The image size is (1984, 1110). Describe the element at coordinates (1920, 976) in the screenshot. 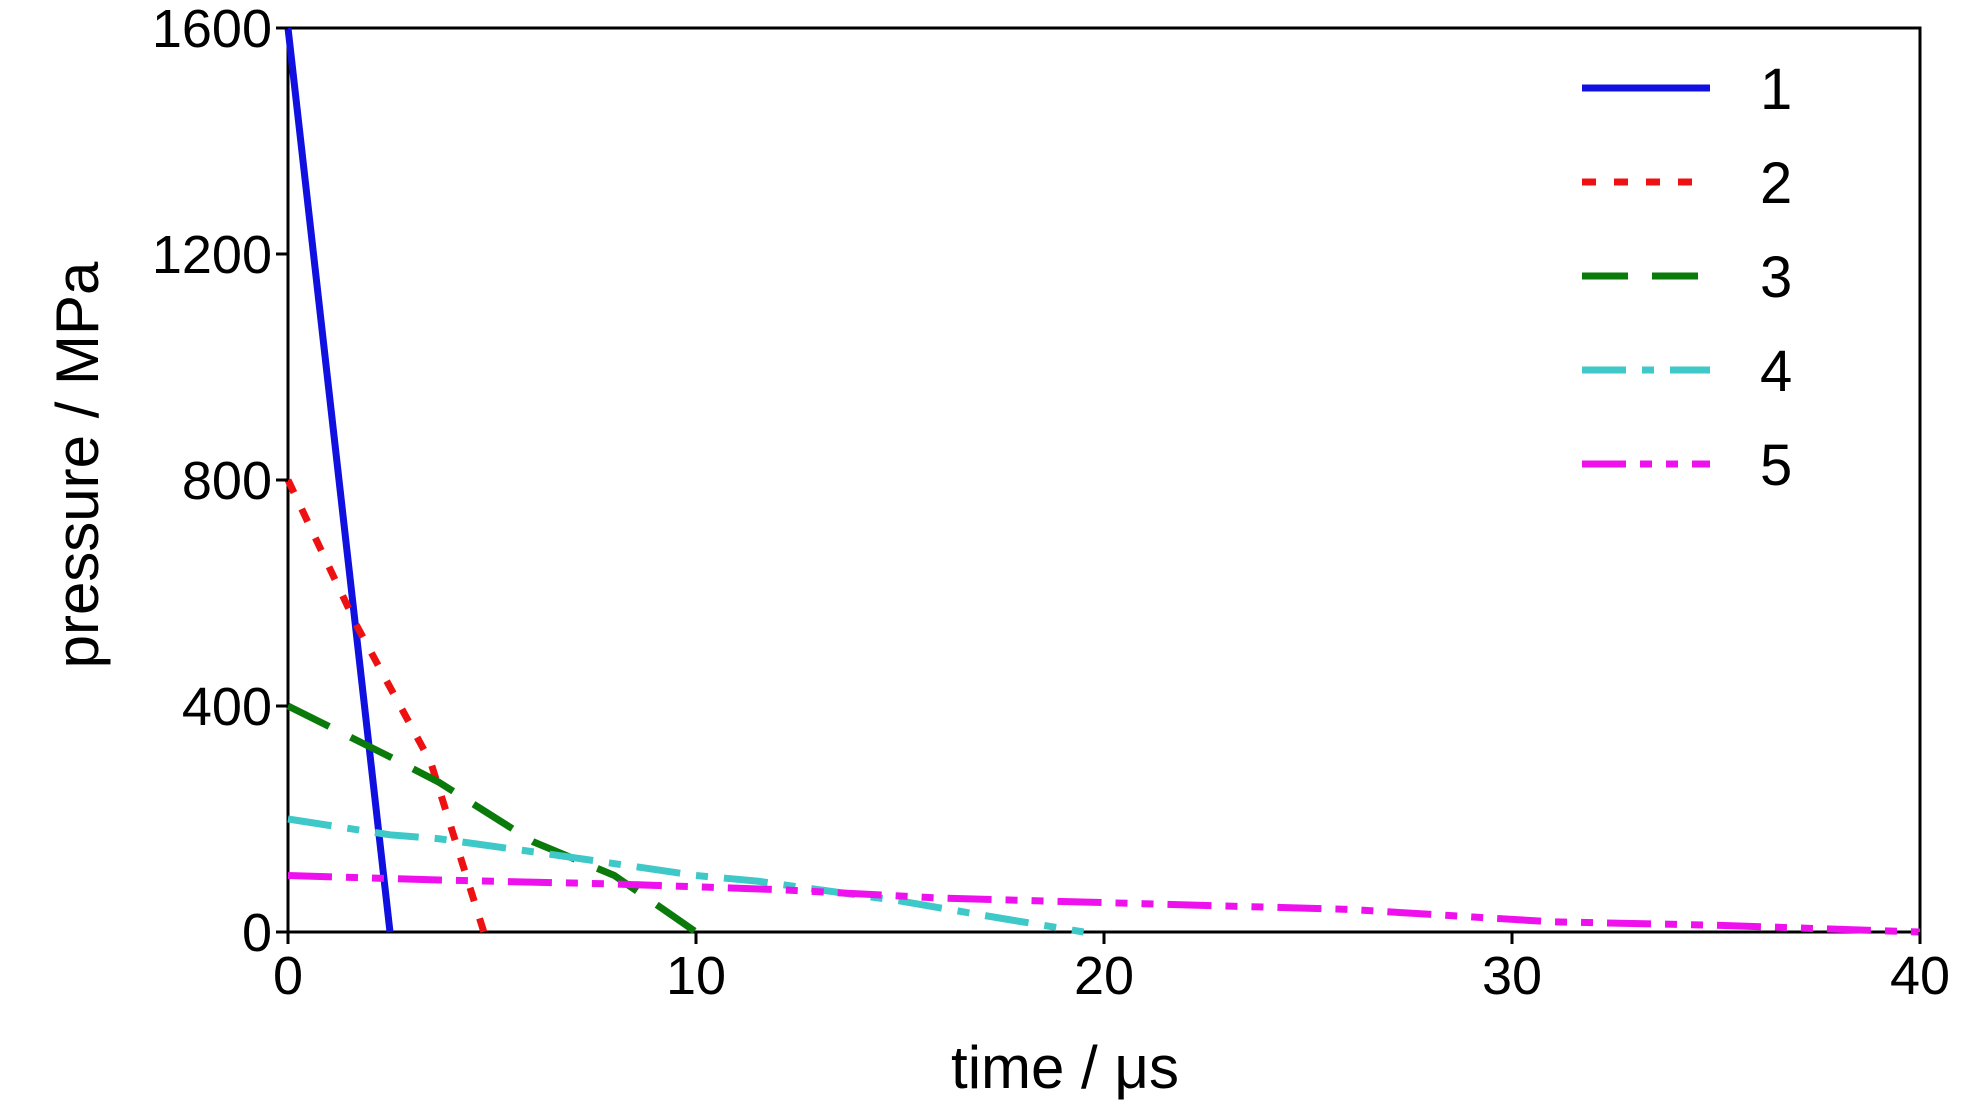

I see `x-tick-label: 40` at that location.